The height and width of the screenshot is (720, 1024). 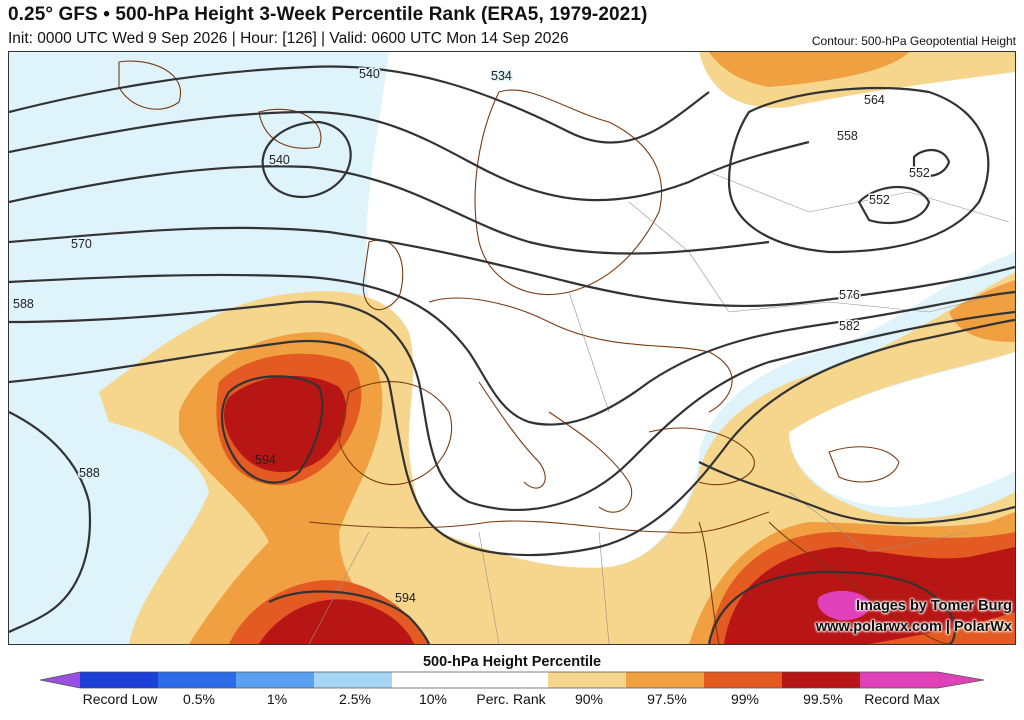 I want to click on colorbar-segment-99.5, so click(x=821, y=680).